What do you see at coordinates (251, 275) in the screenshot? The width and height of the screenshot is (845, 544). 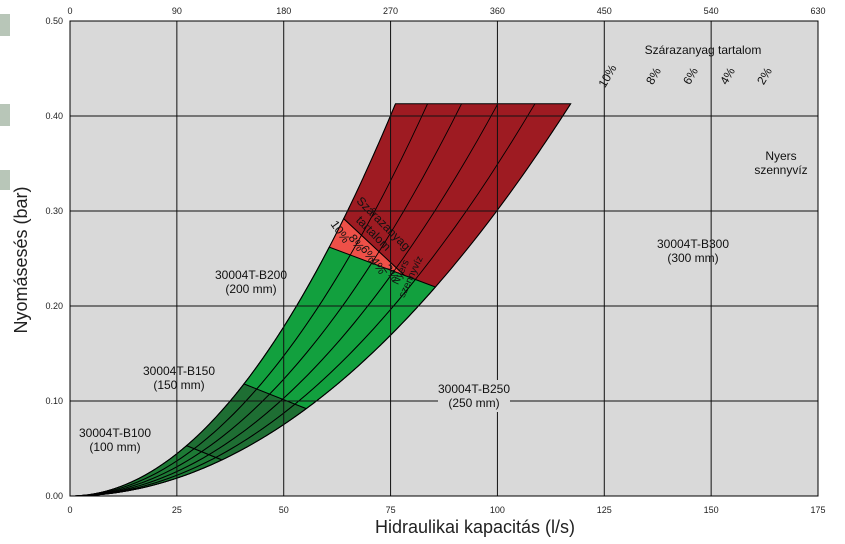 I see `svg-text: 30004T-B200` at bounding box center [251, 275].